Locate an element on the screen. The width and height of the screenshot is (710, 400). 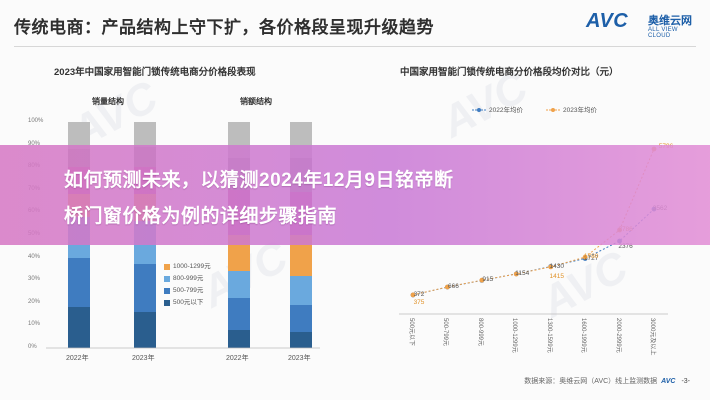
category-label: 800-999元 is located at coordinates (479, 332).